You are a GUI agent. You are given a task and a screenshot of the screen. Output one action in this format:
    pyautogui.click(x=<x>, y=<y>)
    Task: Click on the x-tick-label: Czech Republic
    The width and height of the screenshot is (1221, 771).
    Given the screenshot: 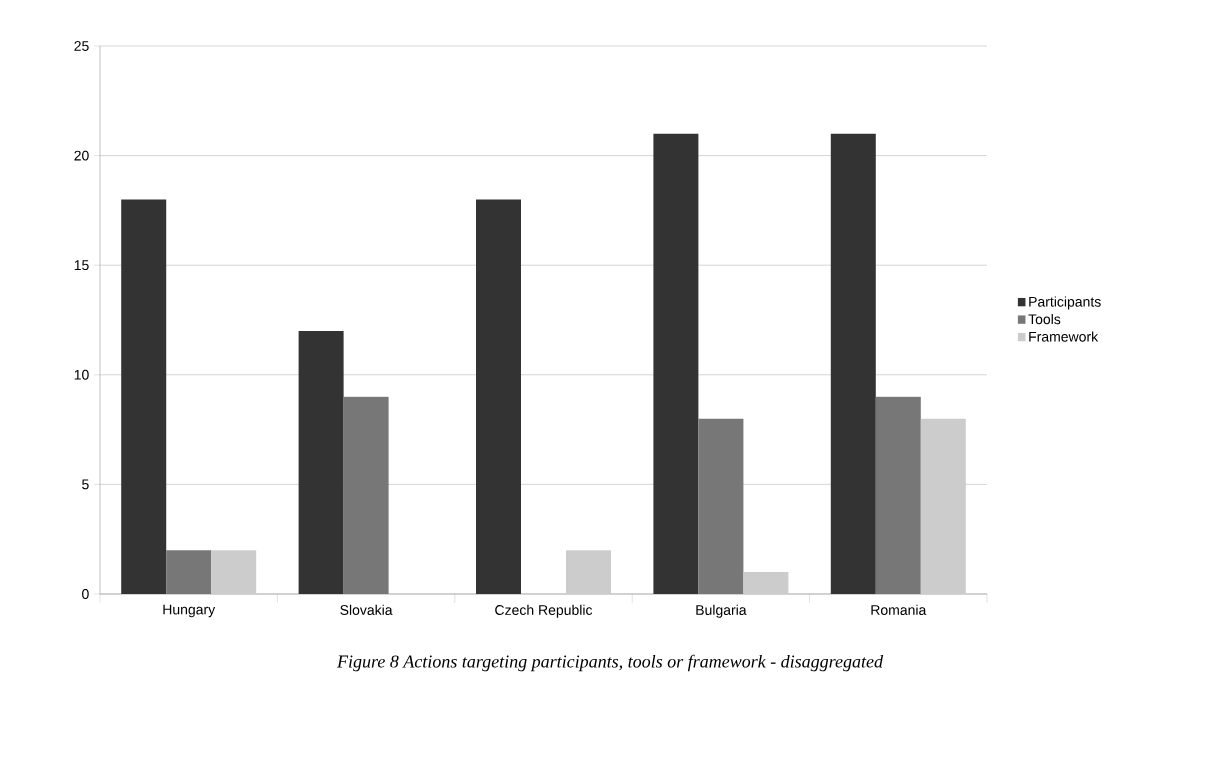 What is the action you would take?
    pyautogui.click(x=544, y=611)
    